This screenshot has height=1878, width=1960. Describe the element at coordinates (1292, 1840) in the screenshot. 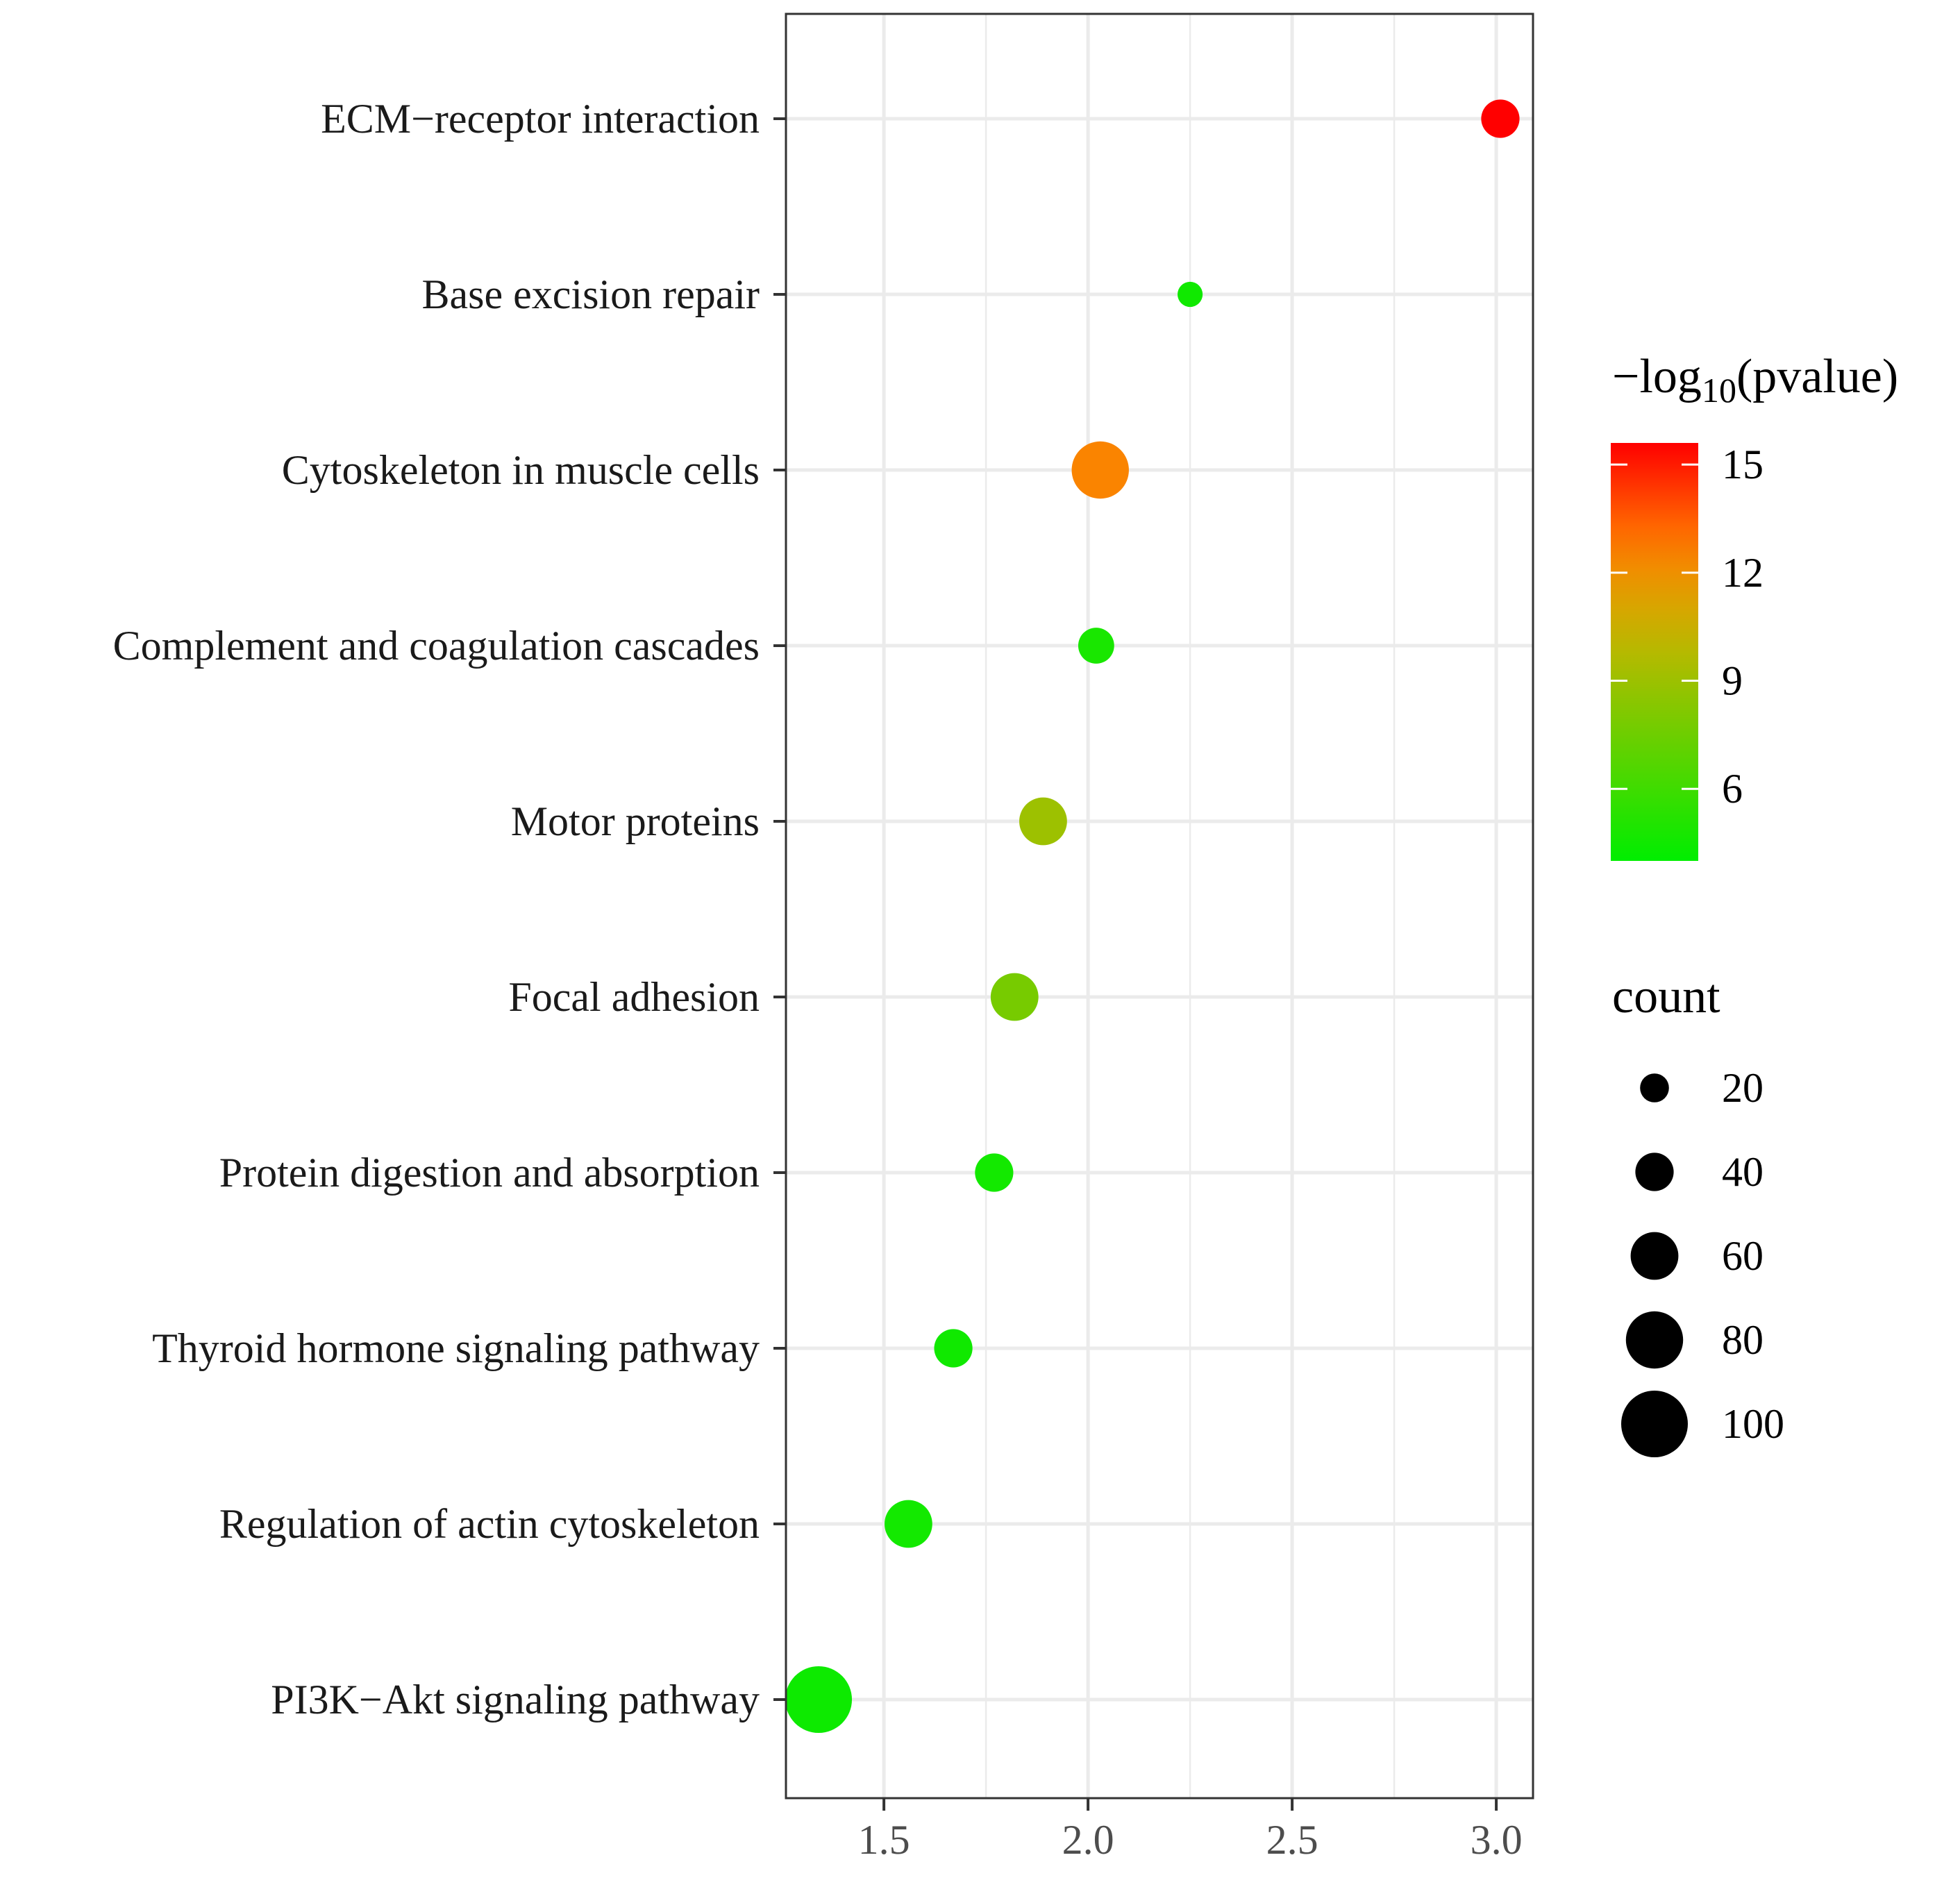

I see `x-tick-label: 2.5` at that location.